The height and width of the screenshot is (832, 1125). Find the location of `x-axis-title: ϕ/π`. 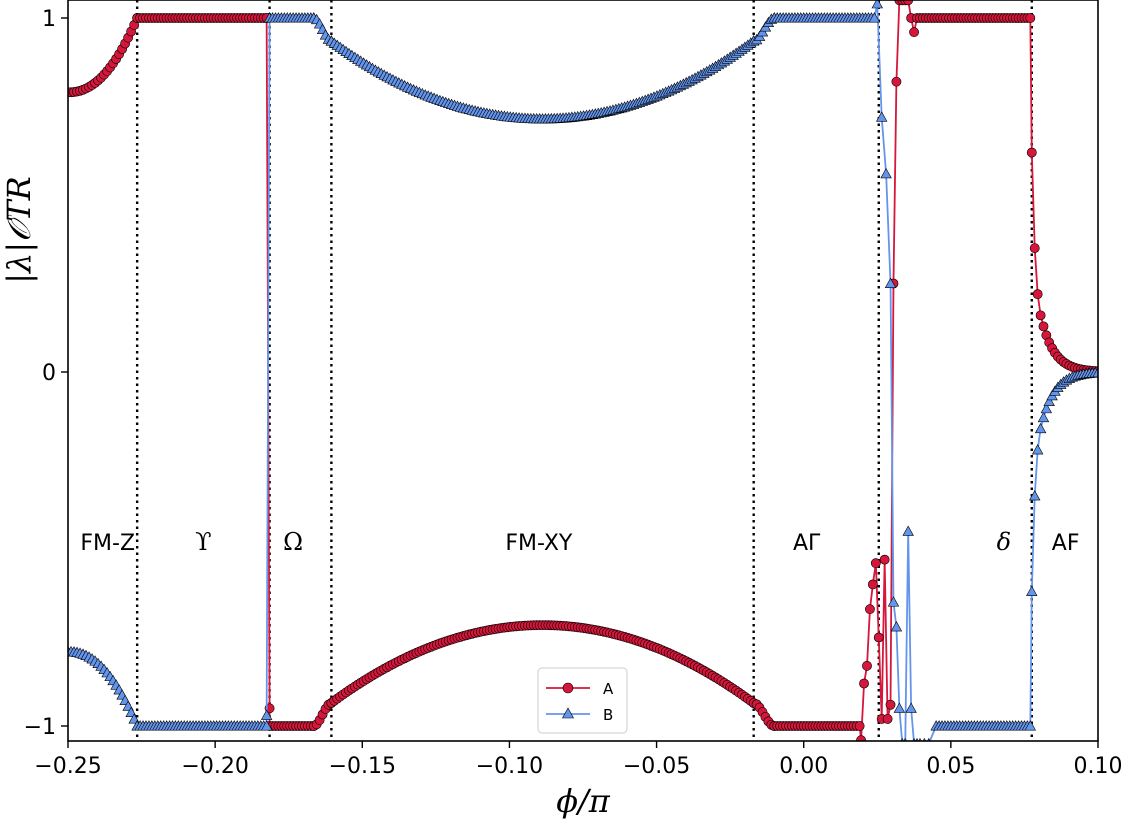

x-axis-title: ϕ/π is located at coordinates (583, 801).